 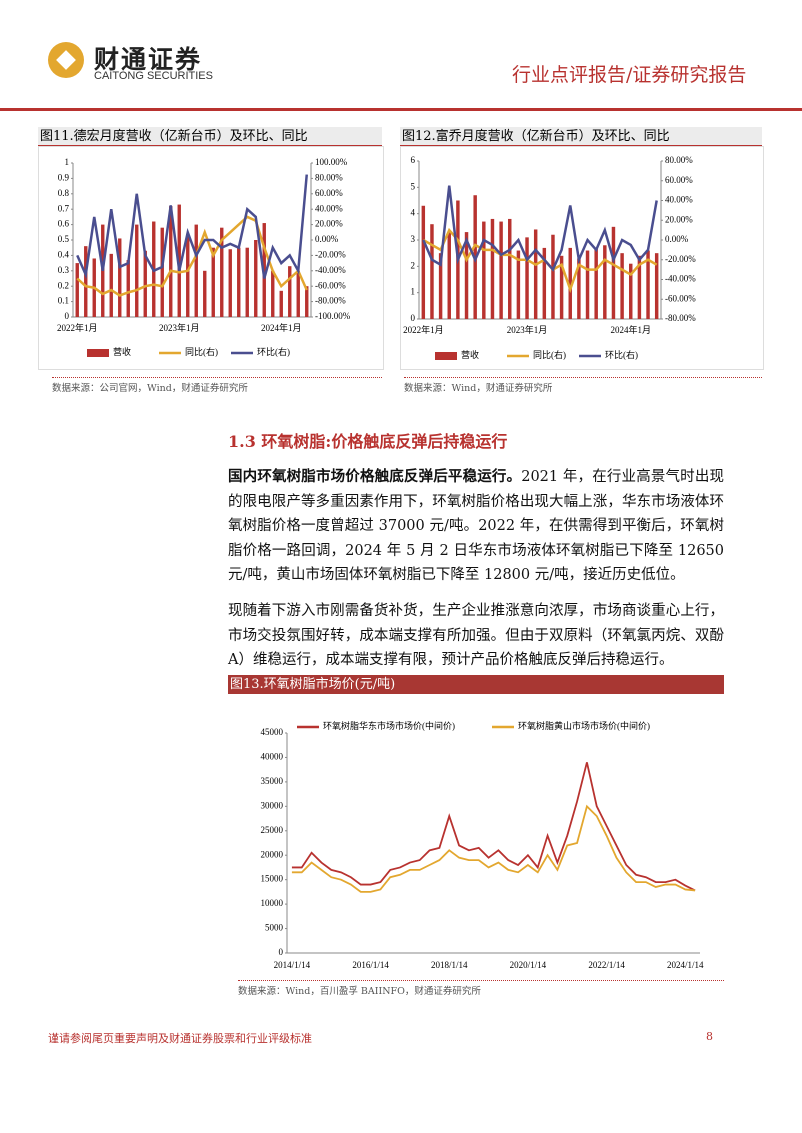 I want to click on section-heading: 1.3 环氧树脂:价格触底反弹后持稳运行, so click(x=368, y=441).